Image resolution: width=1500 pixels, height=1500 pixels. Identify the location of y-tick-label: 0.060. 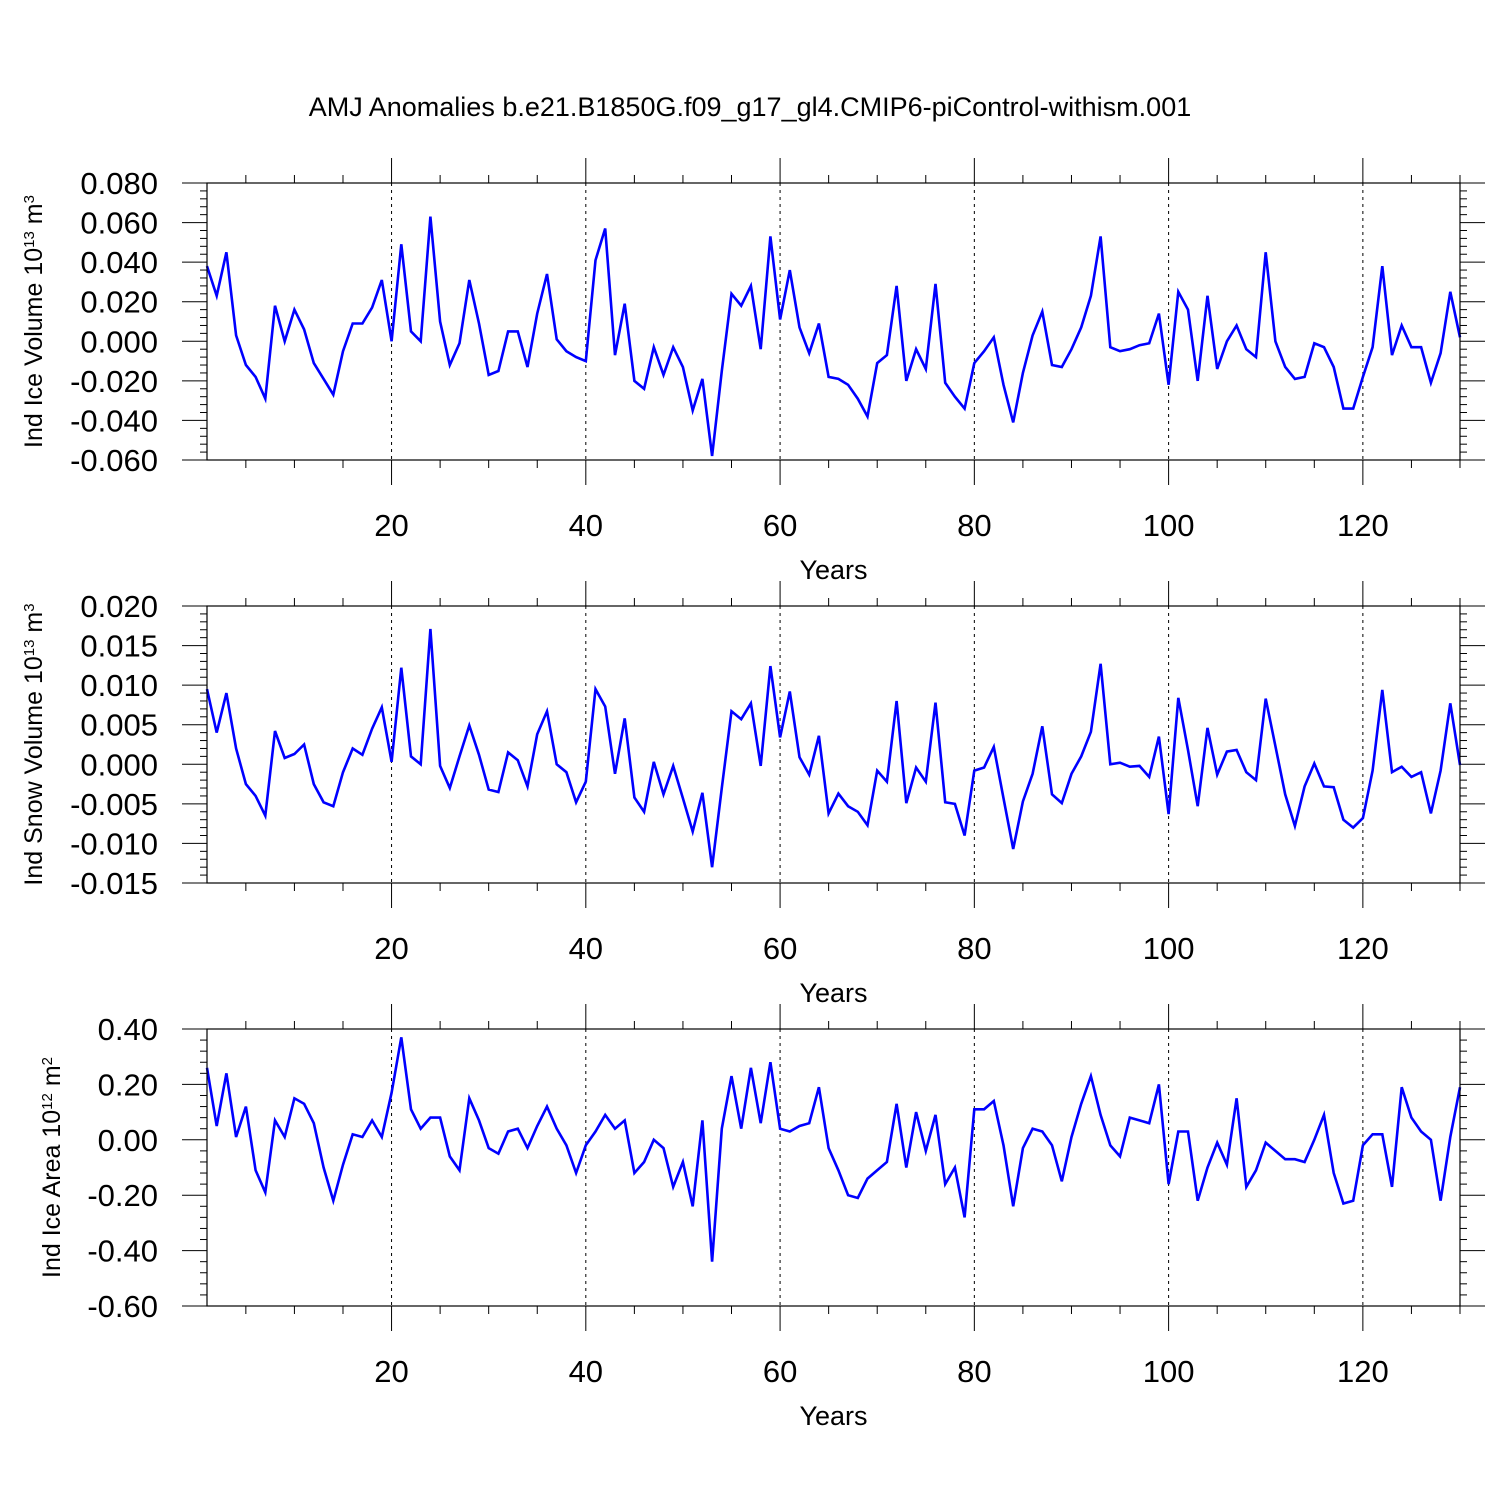
(119, 223).